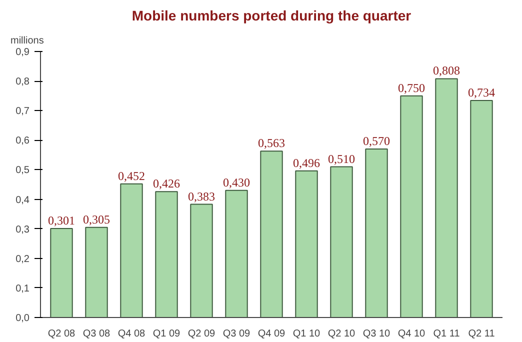 This screenshot has height=342, width=522. Describe the element at coordinates (236, 334) in the screenshot. I see `x-tick-label: Q3 09` at that location.